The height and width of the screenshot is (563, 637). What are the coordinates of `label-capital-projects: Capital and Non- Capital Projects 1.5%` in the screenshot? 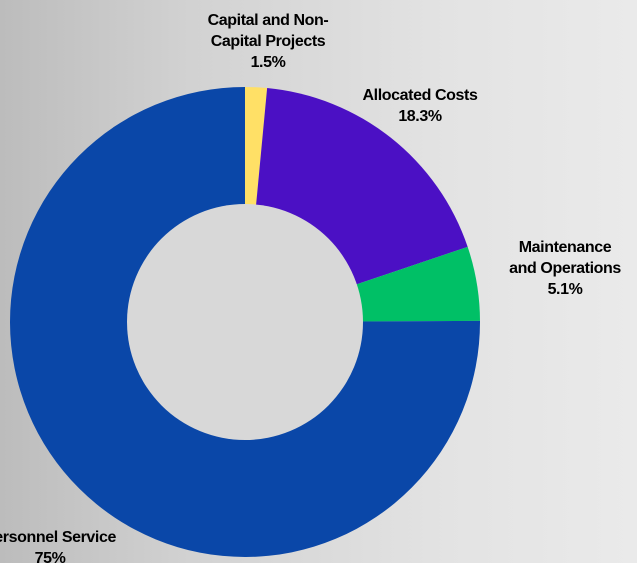 It's located at (268, 41).